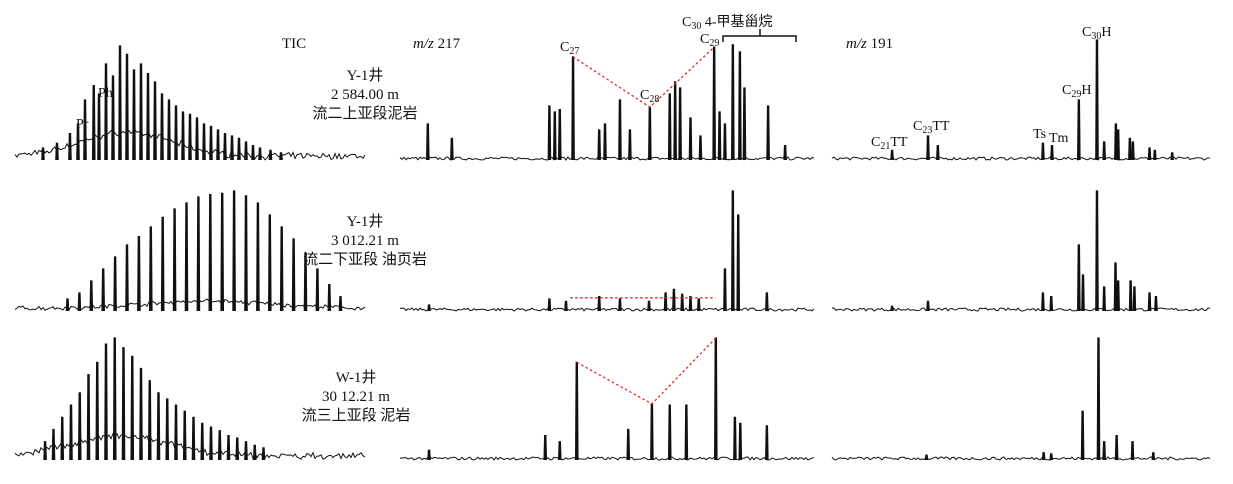 This screenshot has height=484, width=1233. What do you see at coordinates (643, 77) in the screenshot?
I see `sterane-guide-line` at bounding box center [643, 77].